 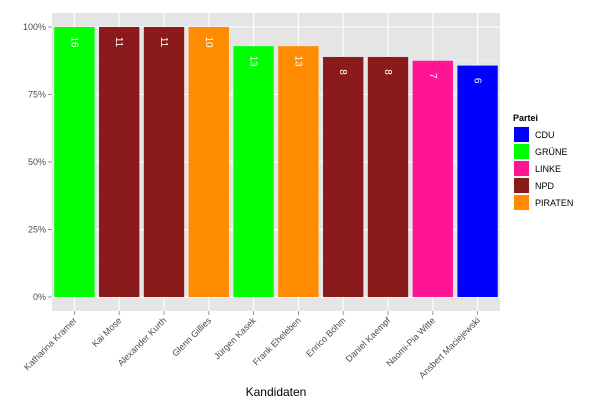 I want to click on legend-label: NPD, so click(x=545, y=186).